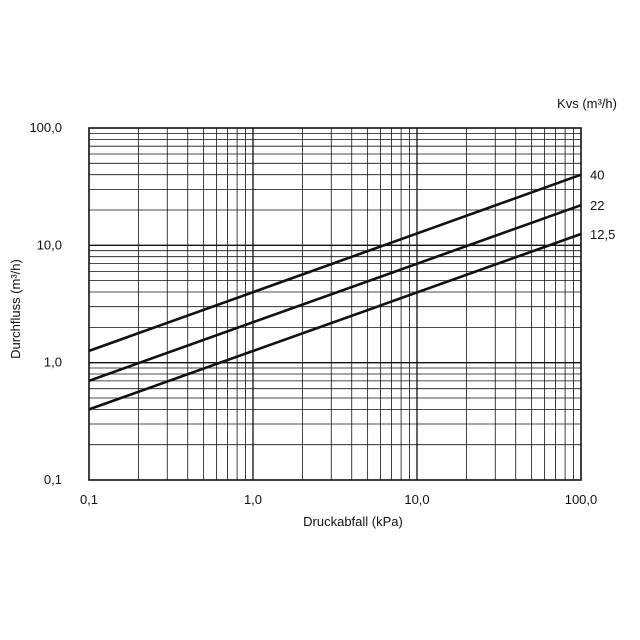  Describe the element at coordinates (45, 127) in the screenshot. I see `y-tick-label: 100,0` at that location.